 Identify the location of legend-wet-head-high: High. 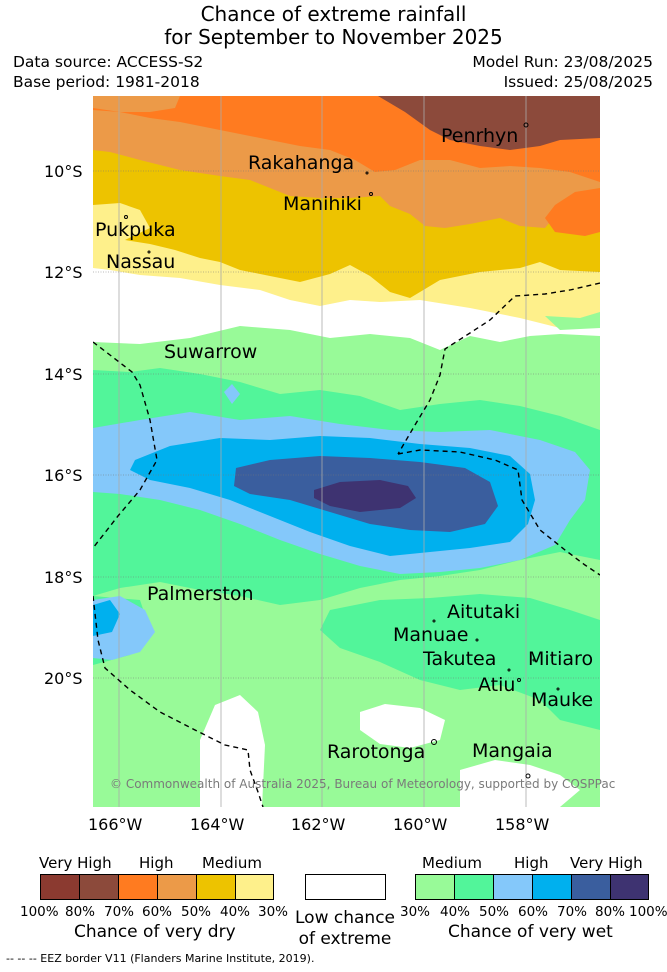
(531, 863).